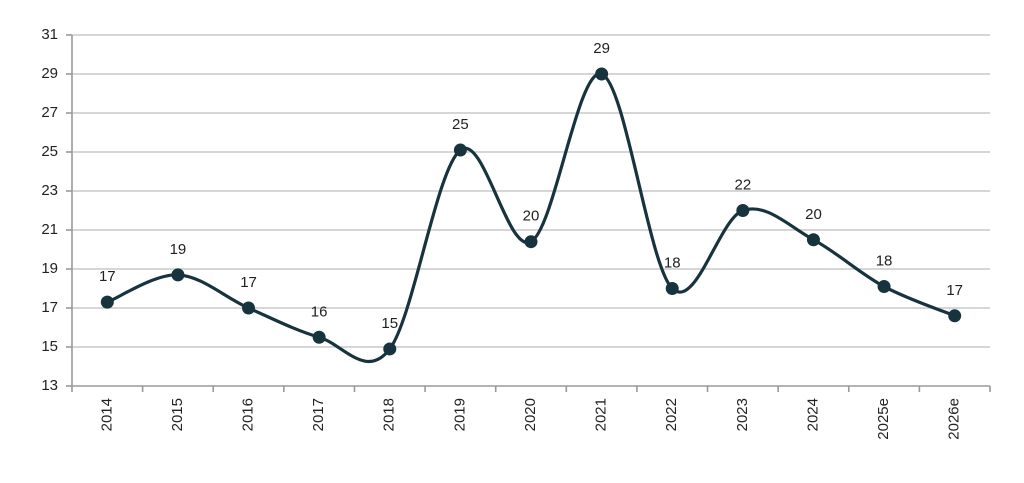 The height and width of the screenshot is (483, 1024). I want to click on data-label-2025e: 18, so click(884, 261).